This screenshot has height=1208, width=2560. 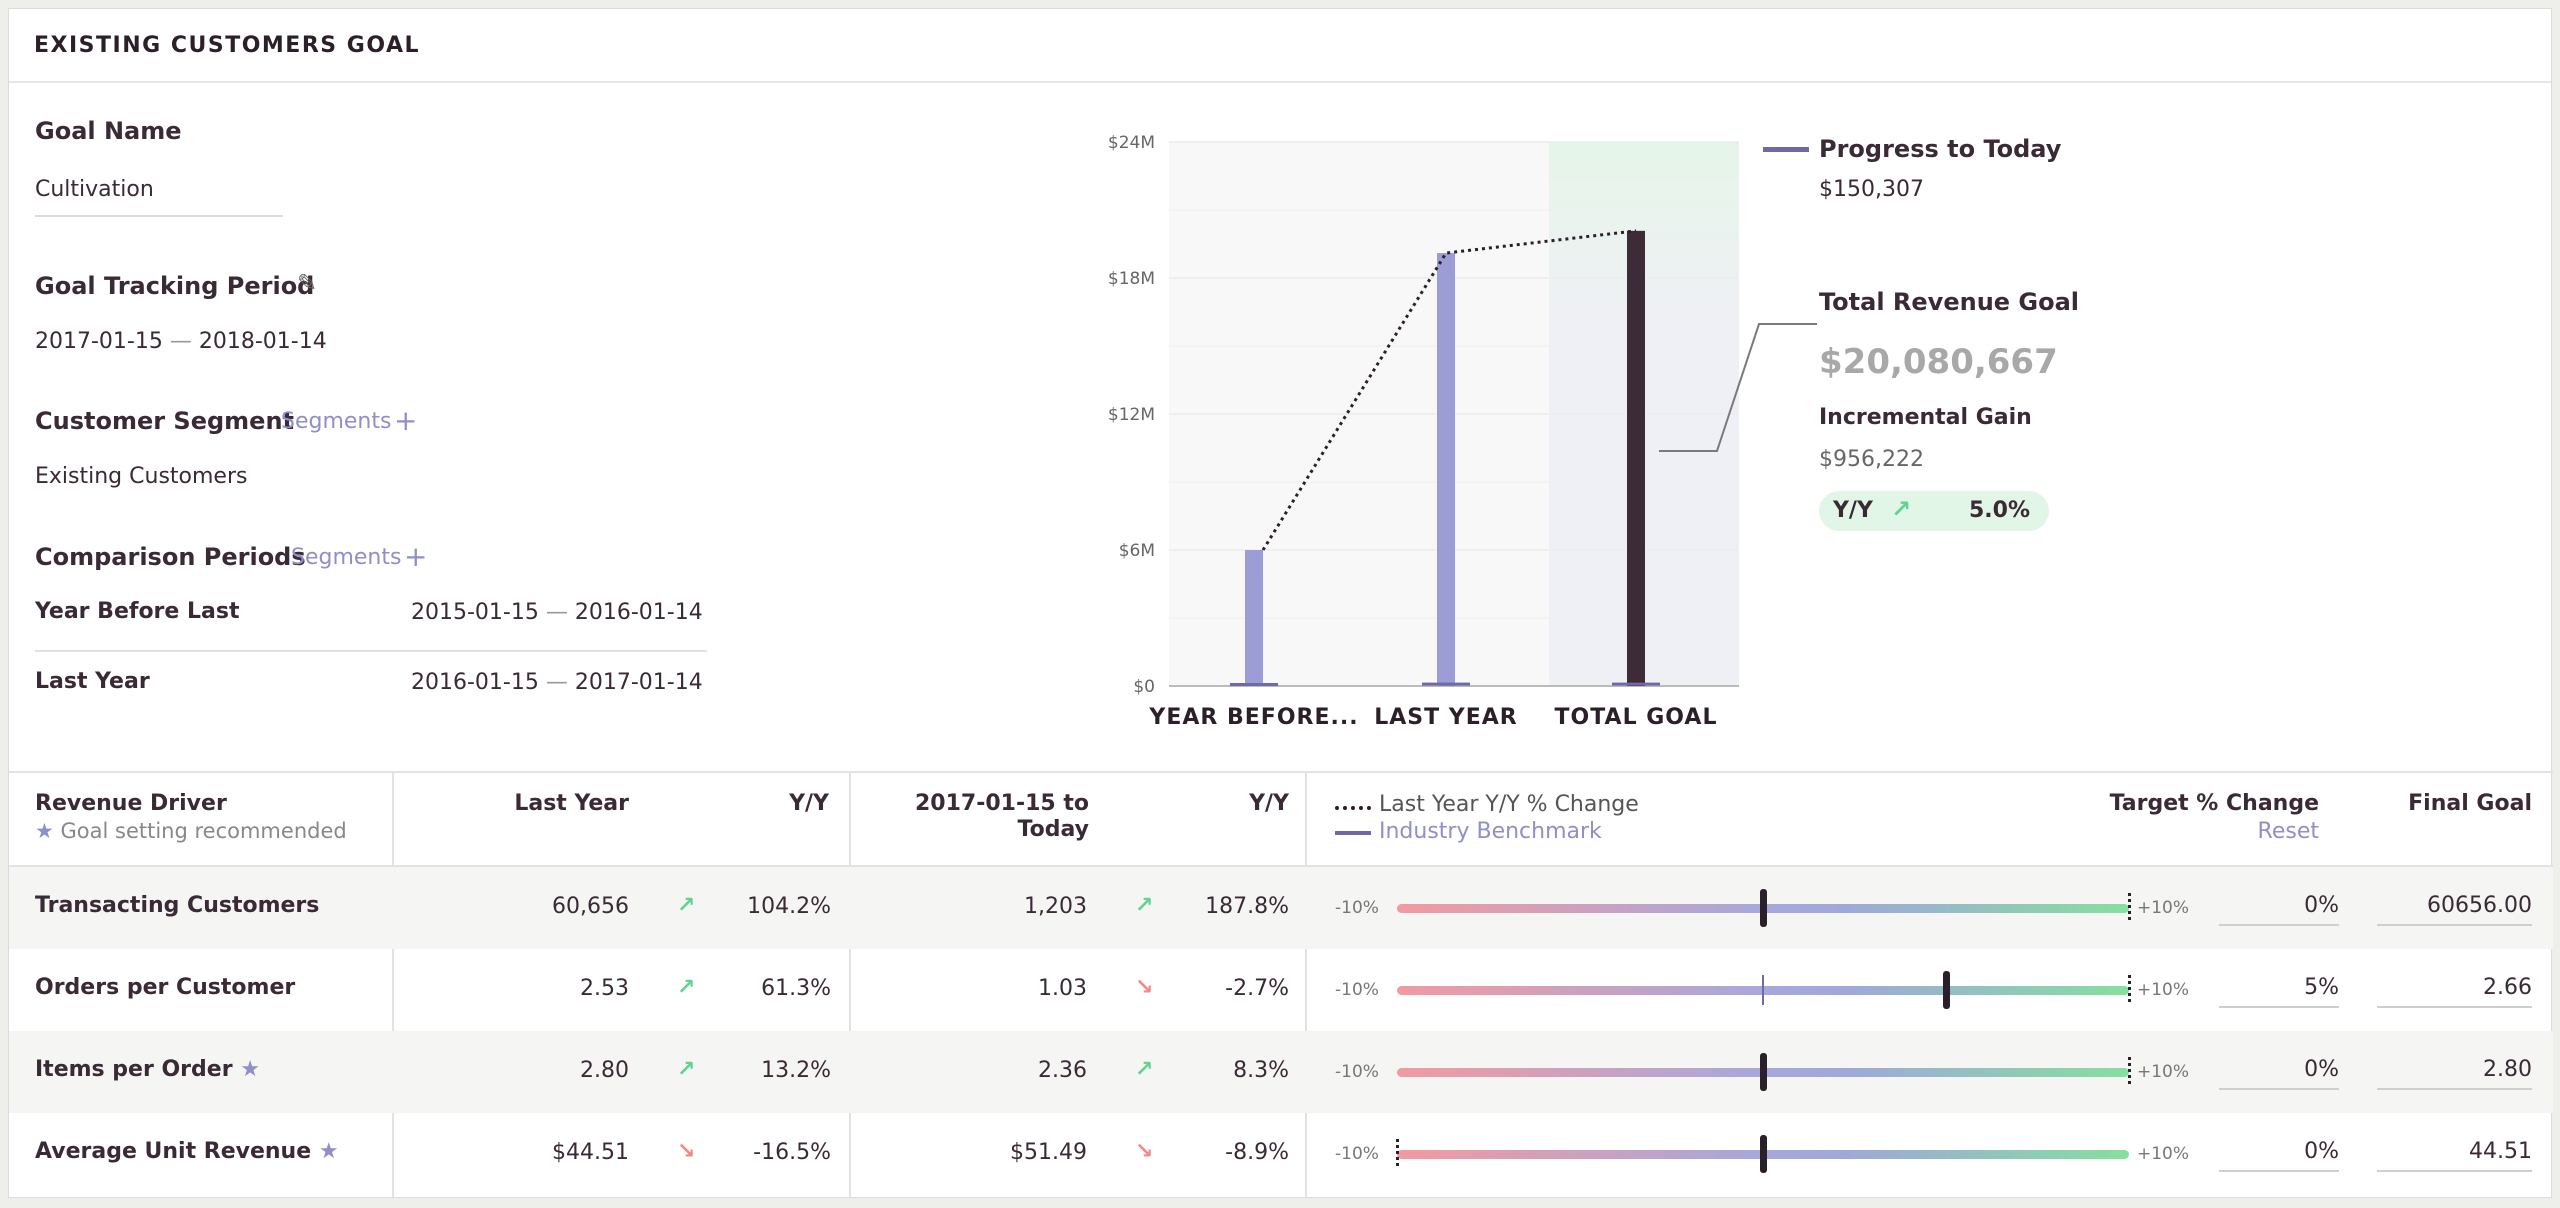 I want to click on header-period-today: Today, so click(x=1053, y=829).